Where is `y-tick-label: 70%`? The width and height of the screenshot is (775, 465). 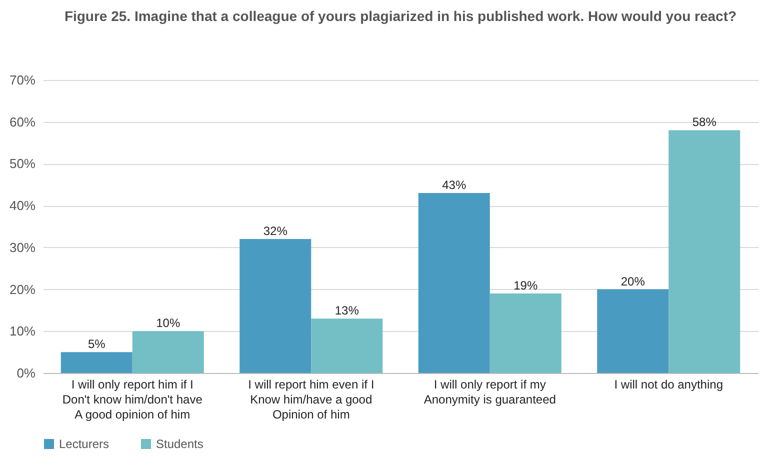
y-tick-label: 70% is located at coordinates (22, 80).